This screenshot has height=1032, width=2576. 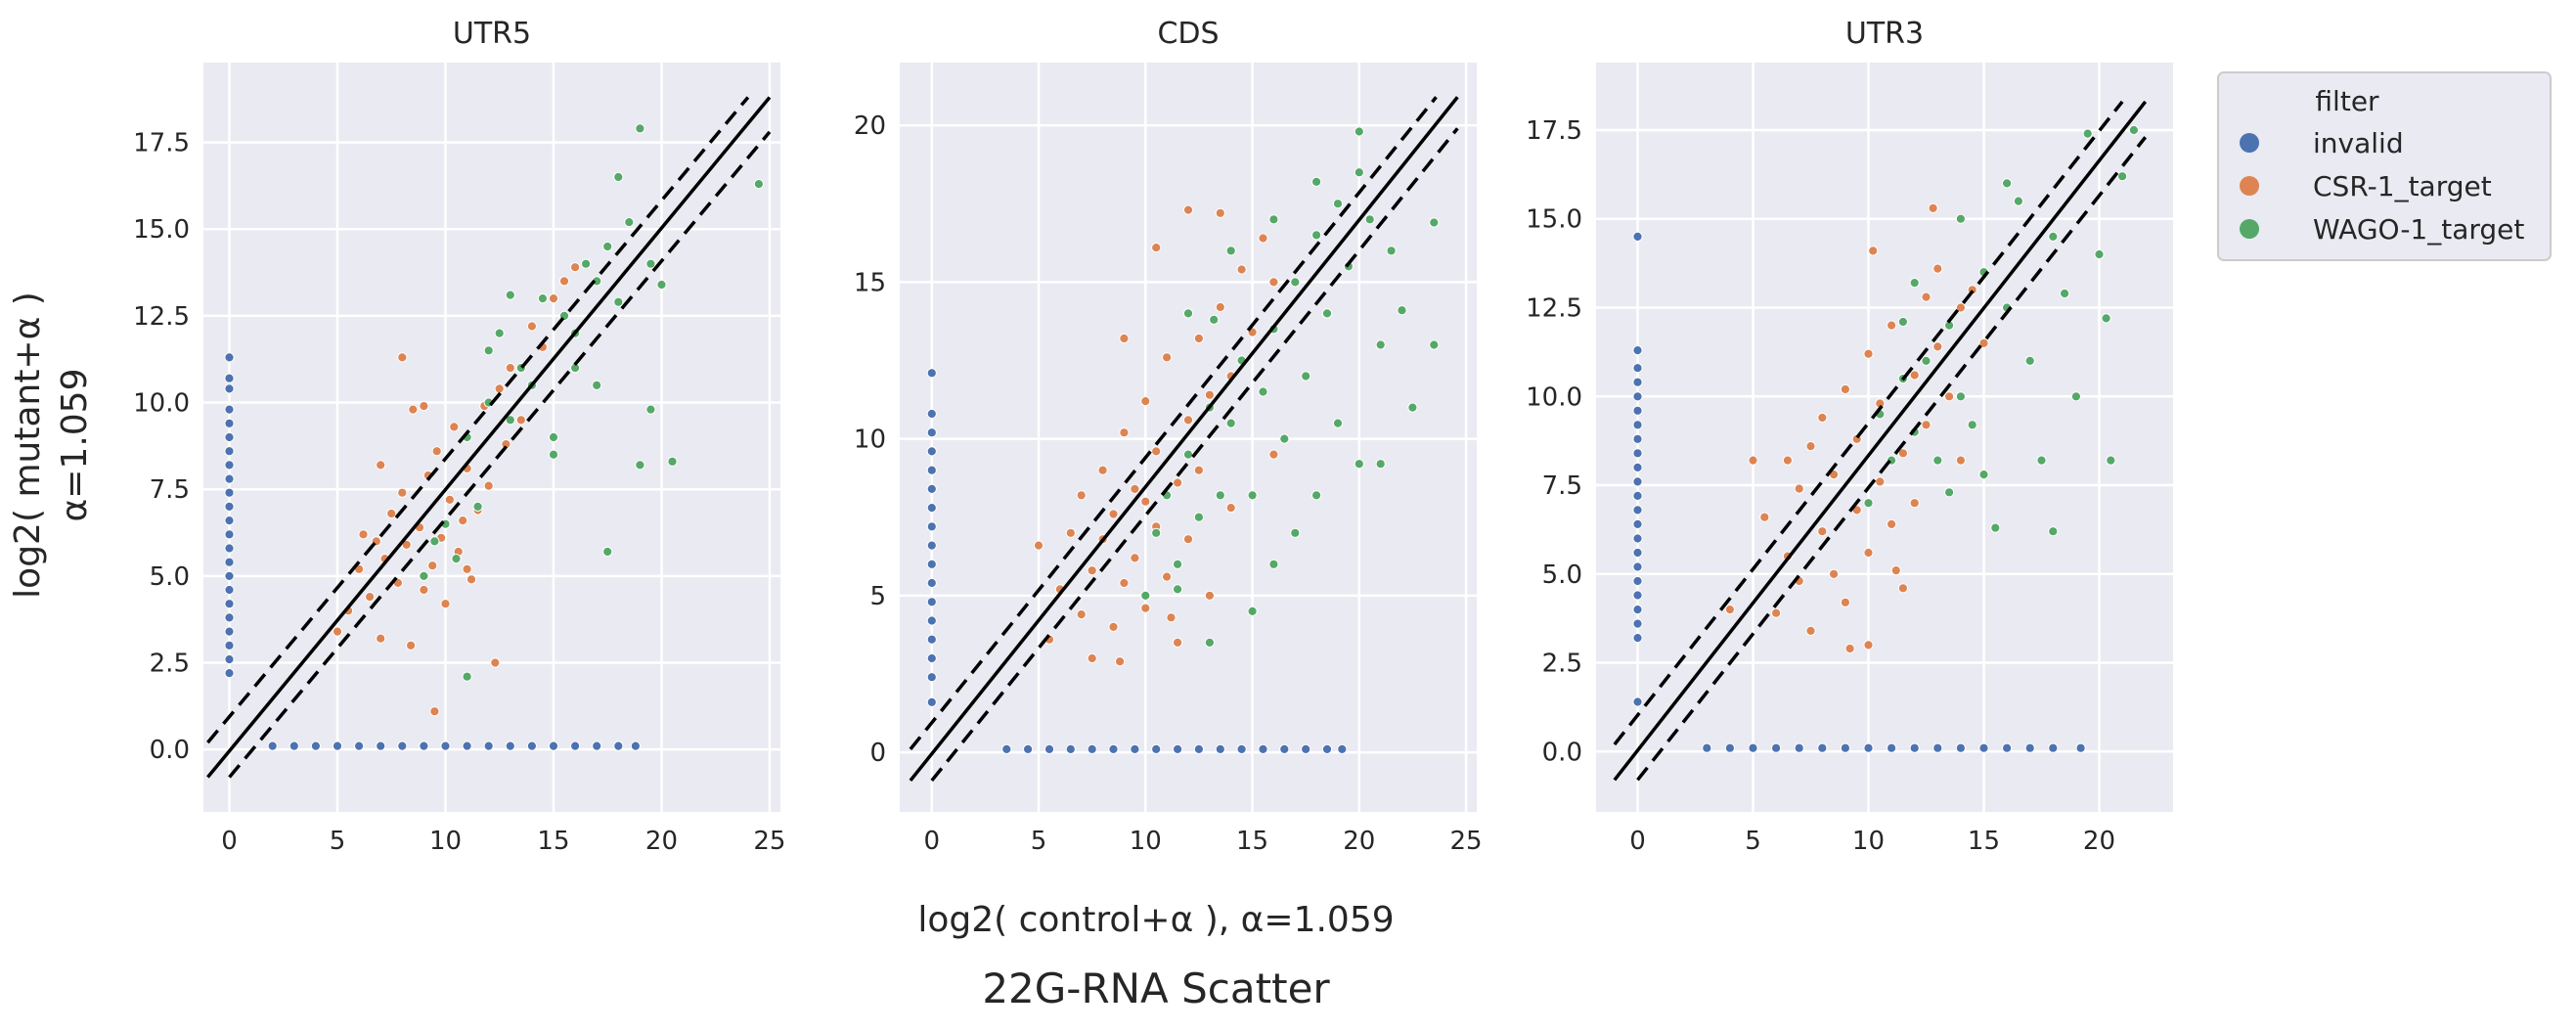 I want to click on x-tick-label: 20, so click(x=1359, y=841).